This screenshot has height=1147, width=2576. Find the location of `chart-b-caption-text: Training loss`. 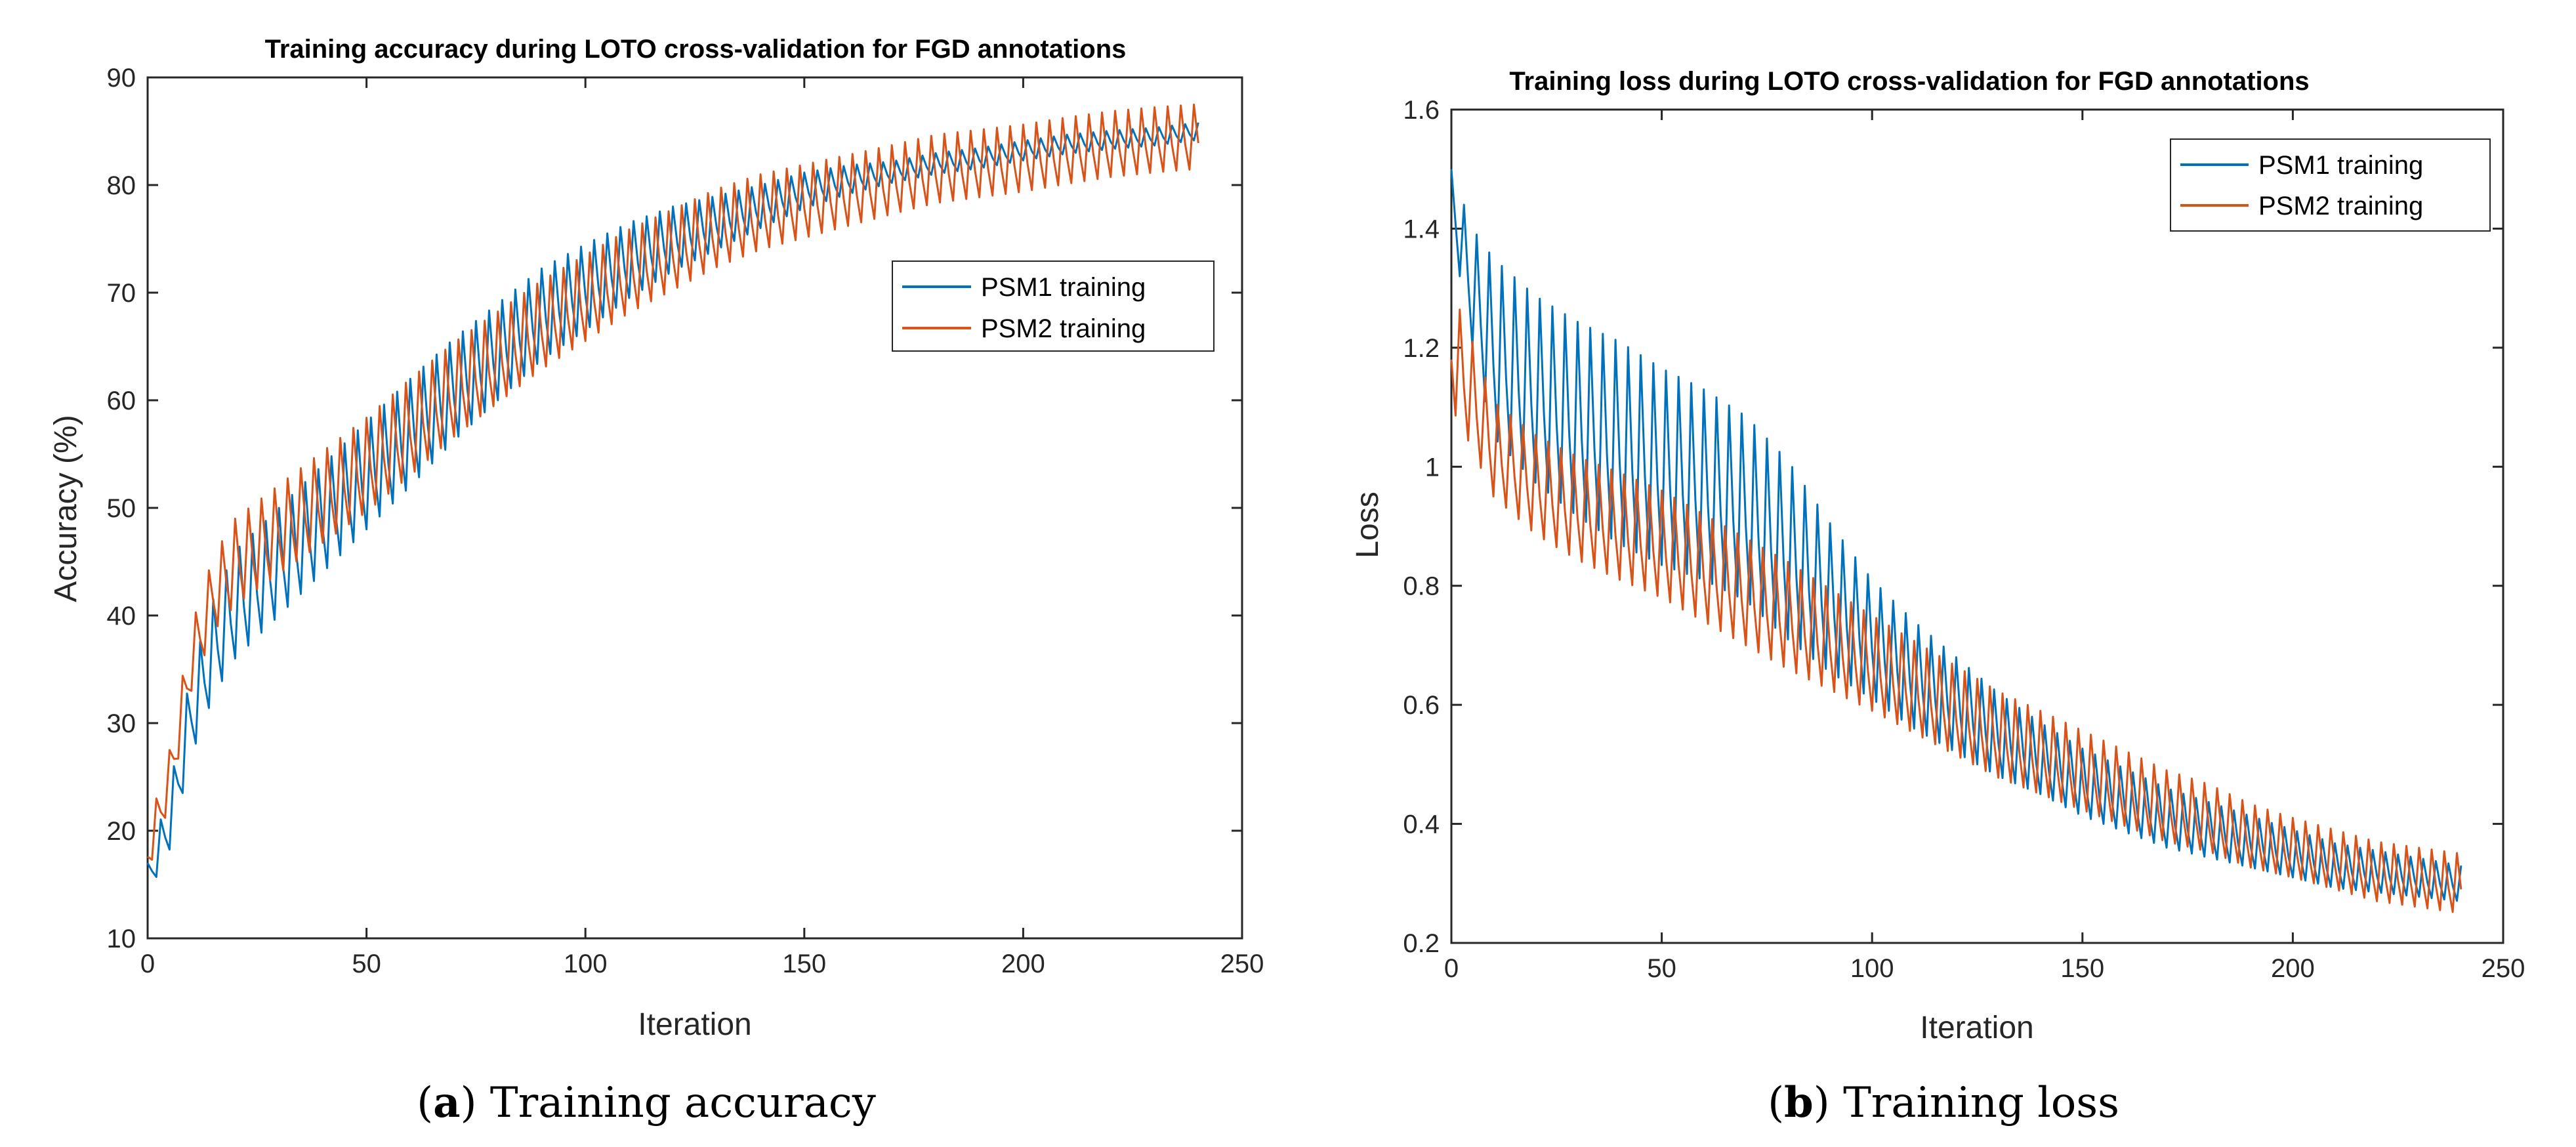

chart-b-caption-text: Training loss is located at coordinates (1981, 1103).